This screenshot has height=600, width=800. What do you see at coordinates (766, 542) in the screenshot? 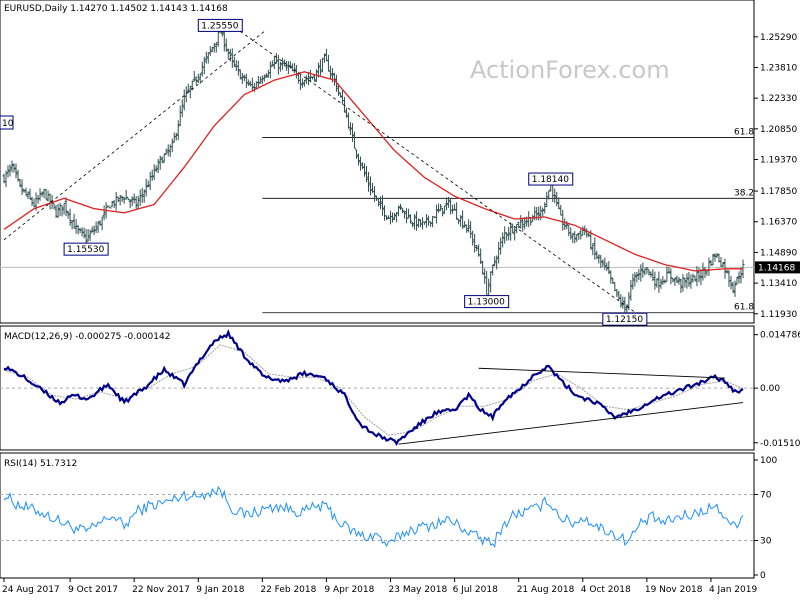
I see `rsi-axis-label: 30` at bounding box center [766, 542].